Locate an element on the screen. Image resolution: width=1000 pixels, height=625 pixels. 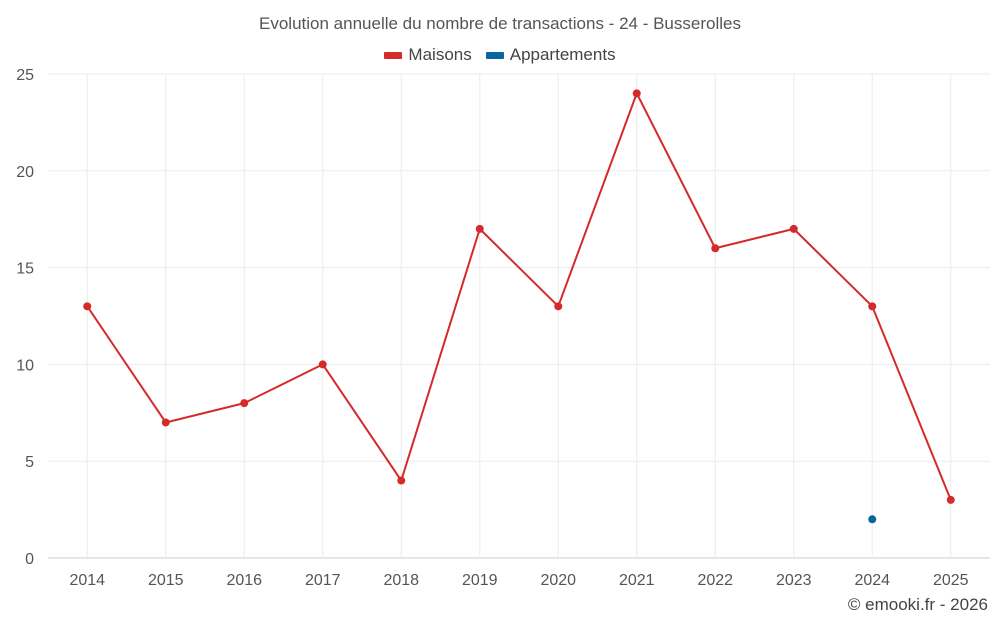
data-point-maisons-2018 is located at coordinates (401, 480).